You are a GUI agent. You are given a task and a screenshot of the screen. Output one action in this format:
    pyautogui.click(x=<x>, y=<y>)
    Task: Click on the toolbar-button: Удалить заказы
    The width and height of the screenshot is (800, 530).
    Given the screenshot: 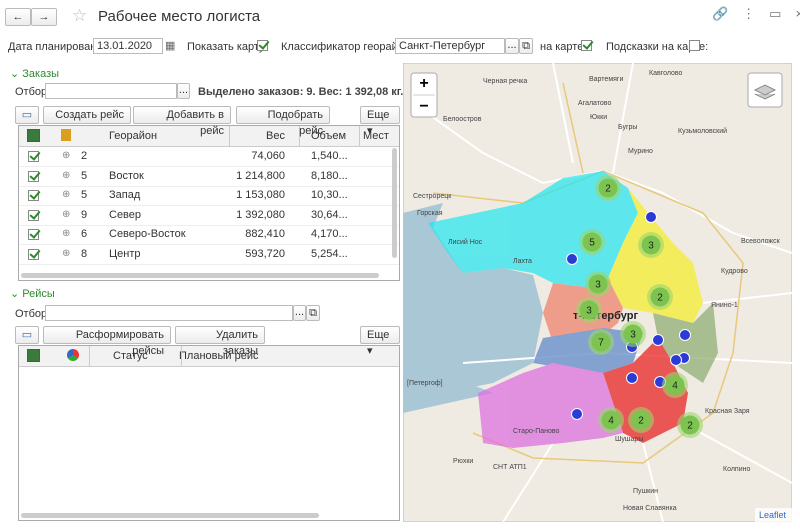 What is the action you would take?
    pyautogui.click(x=220, y=335)
    